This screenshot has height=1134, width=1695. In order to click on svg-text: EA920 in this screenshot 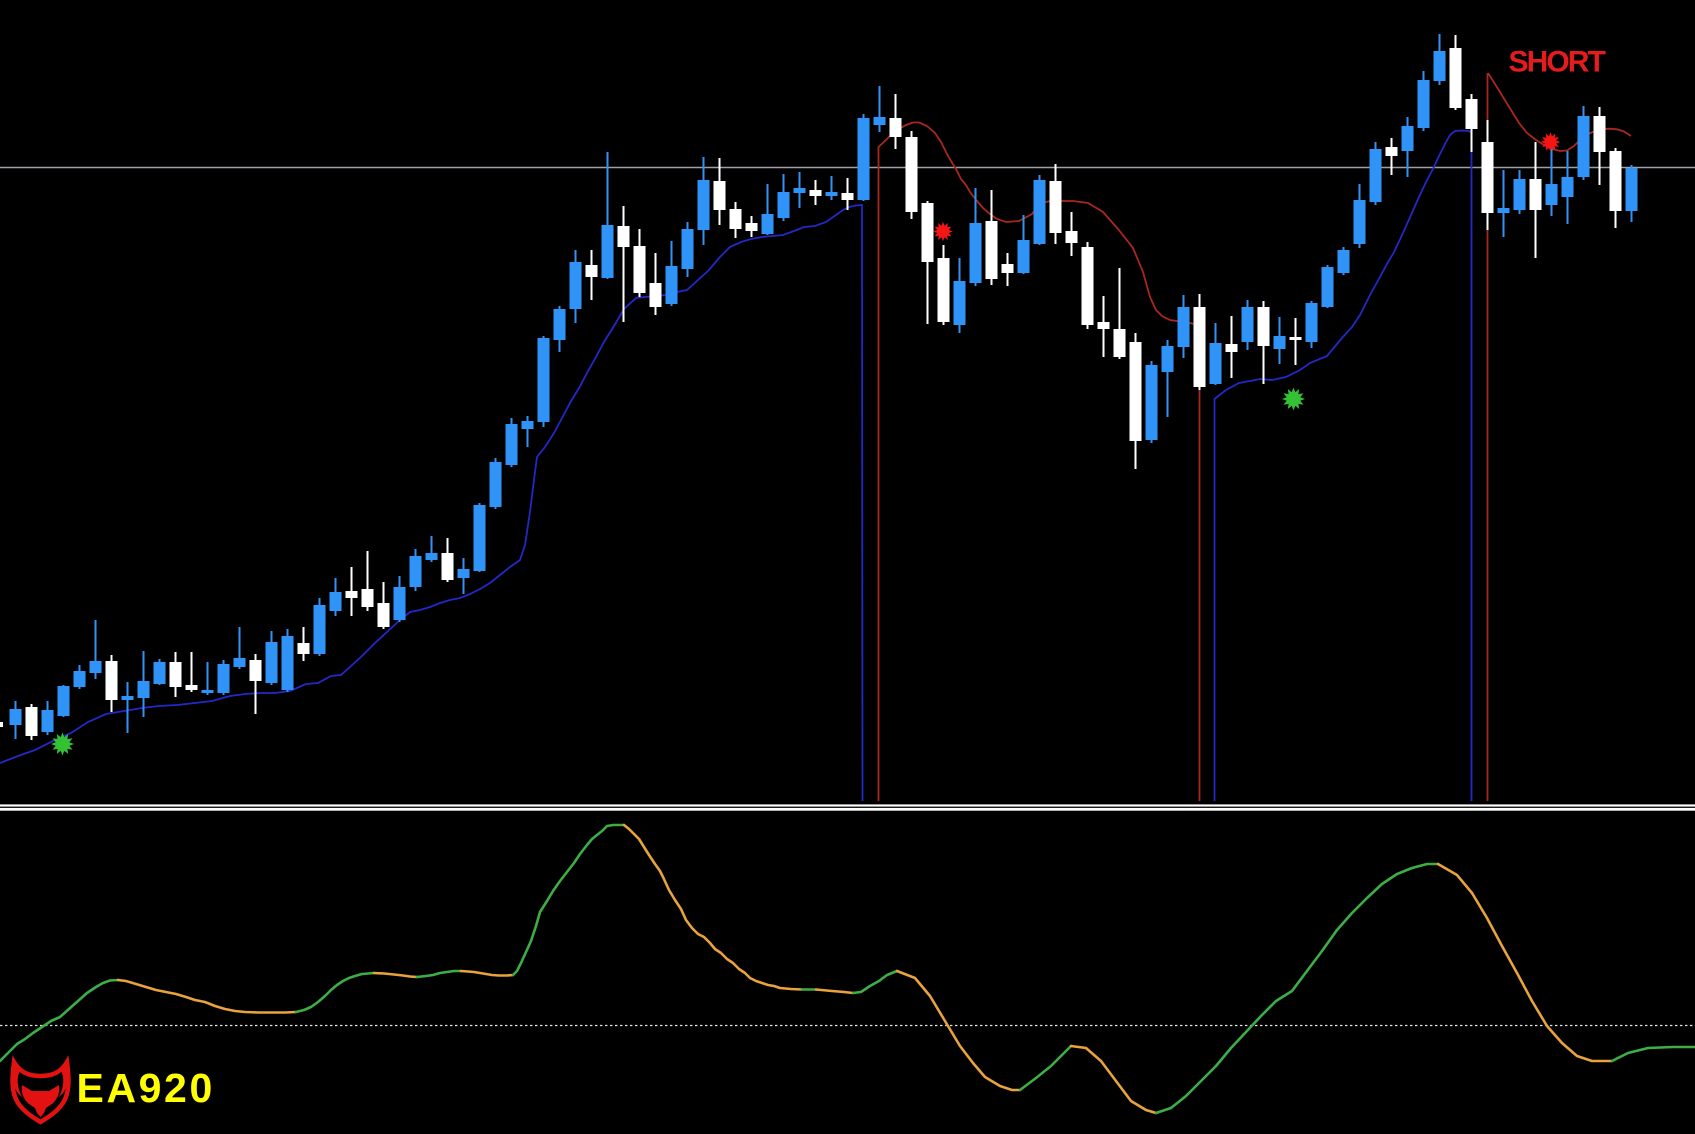, I will do `click(146, 1088)`.